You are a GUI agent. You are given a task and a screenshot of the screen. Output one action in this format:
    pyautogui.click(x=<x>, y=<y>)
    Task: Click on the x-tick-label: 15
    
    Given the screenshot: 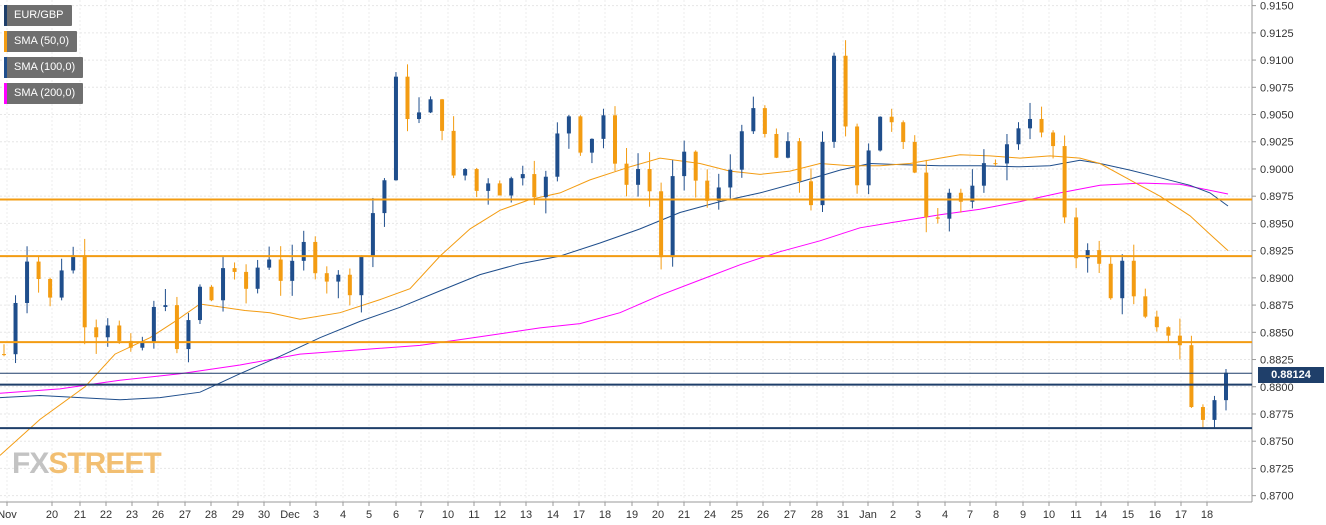 What is the action you would take?
    pyautogui.click(x=1128, y=515)
    